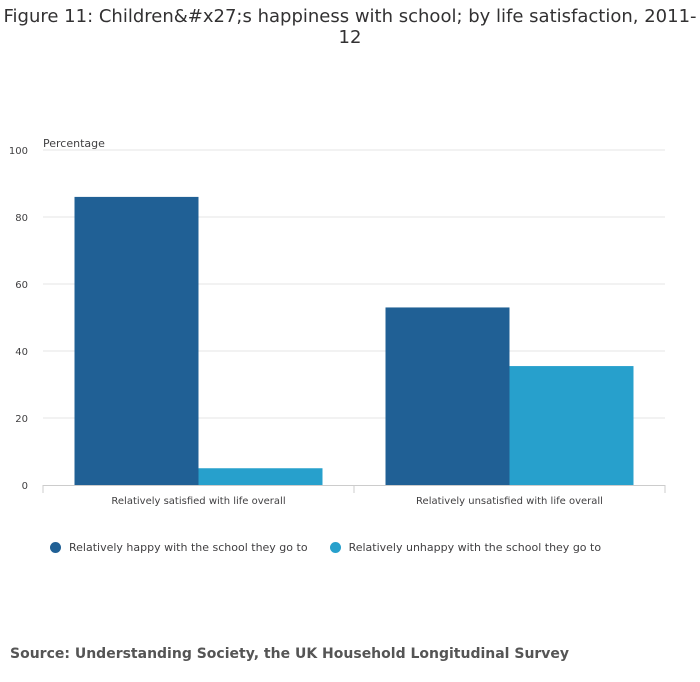 This screenshot has height=682, width=700. What do you see at coordinates (21, 218) in the screenshot?
I see `y-tick-label: 80` at bounding box center [21, 218].